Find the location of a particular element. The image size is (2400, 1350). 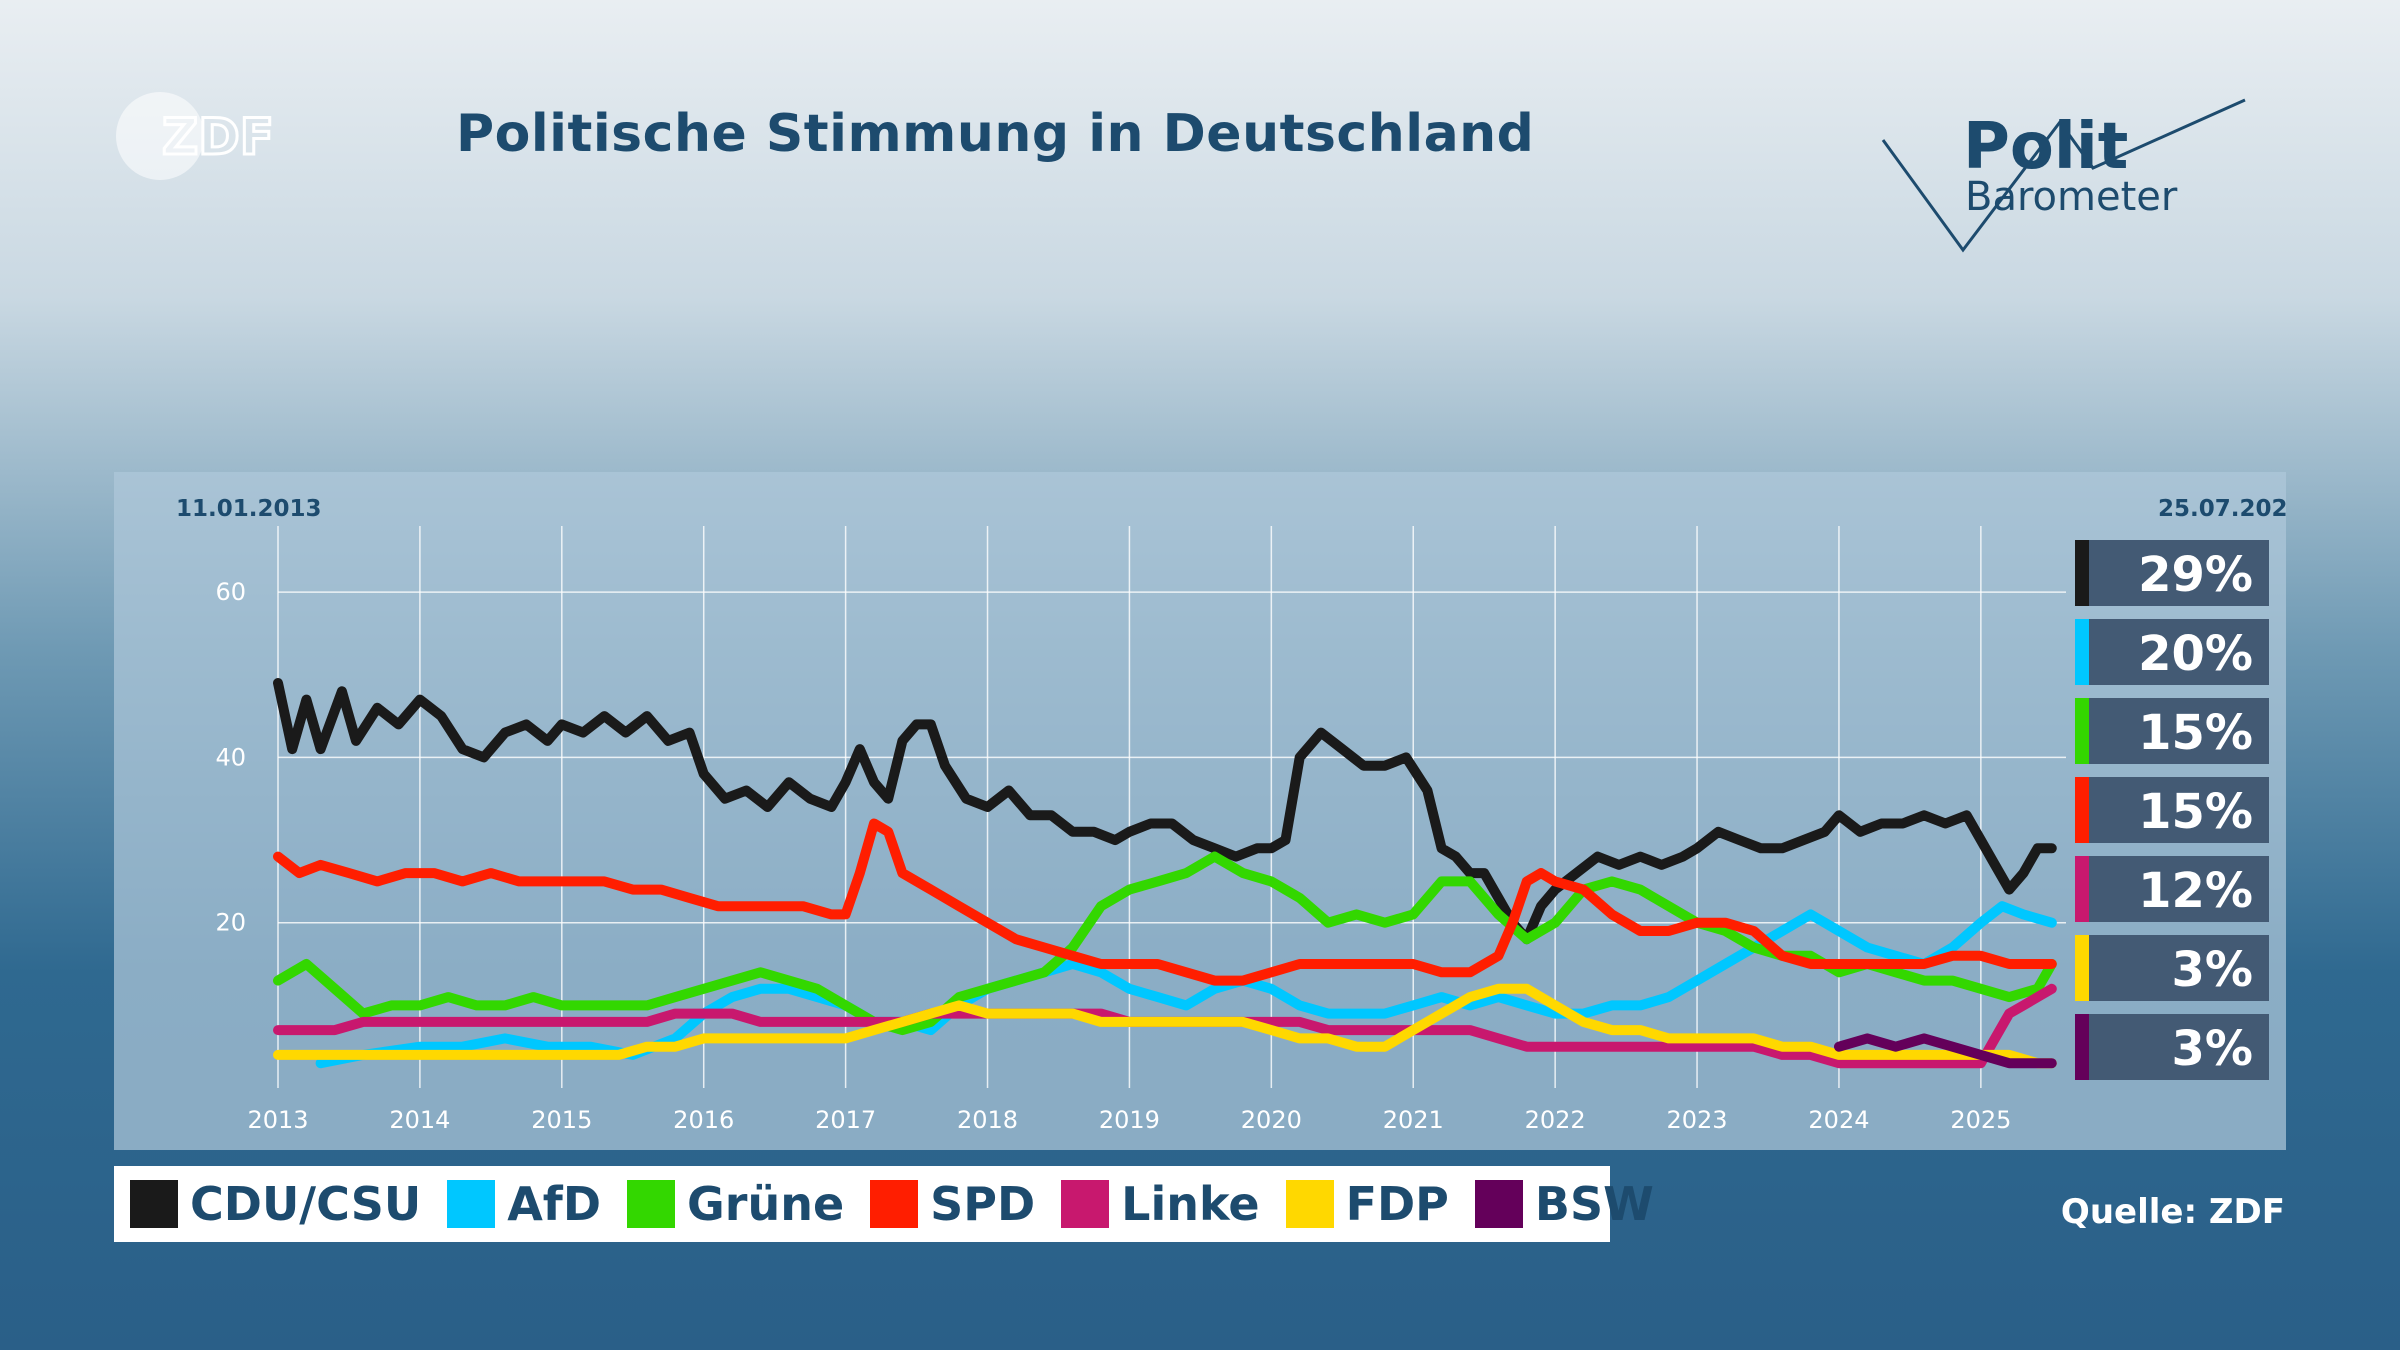

x-tick-label-2019: 2019 is located at coordinates (1129, 1120).